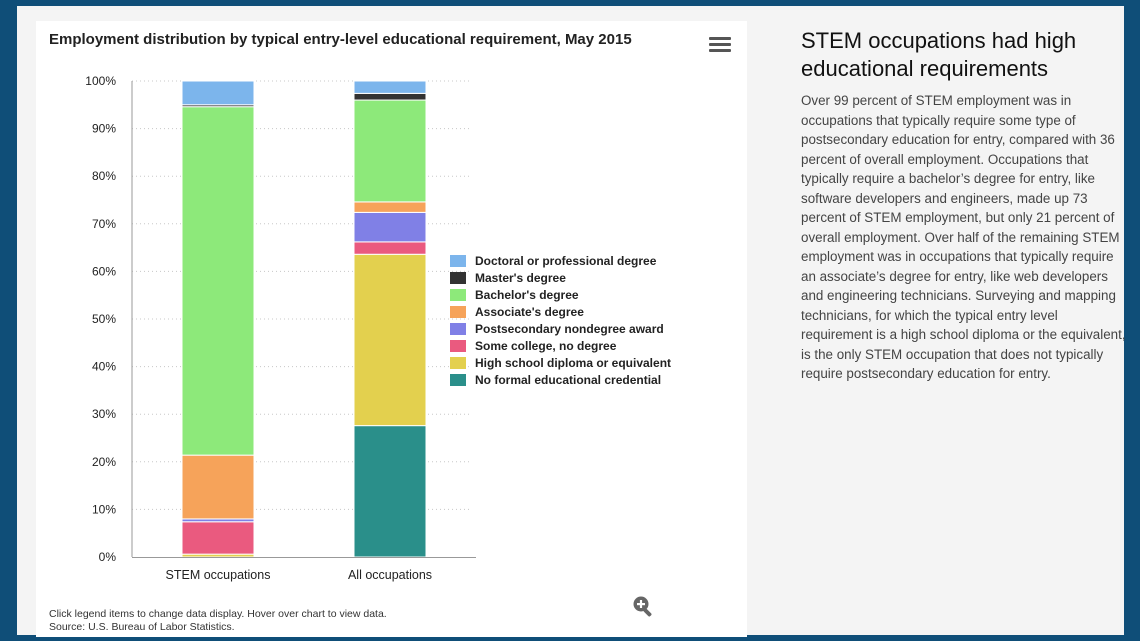 The image size is (1140, 641). I want to click on y-tick-label: 30%, so click(104, 414).